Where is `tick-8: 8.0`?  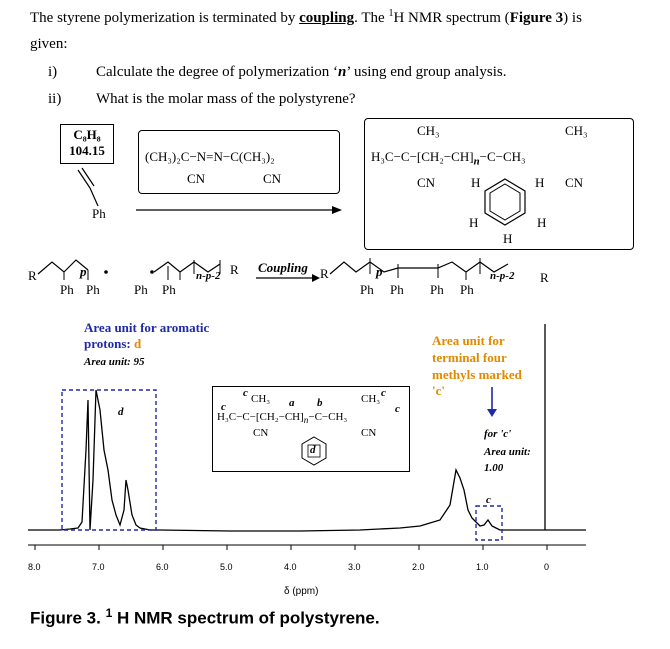
tick-8: 8.0 is located at coordinates (34, 567).